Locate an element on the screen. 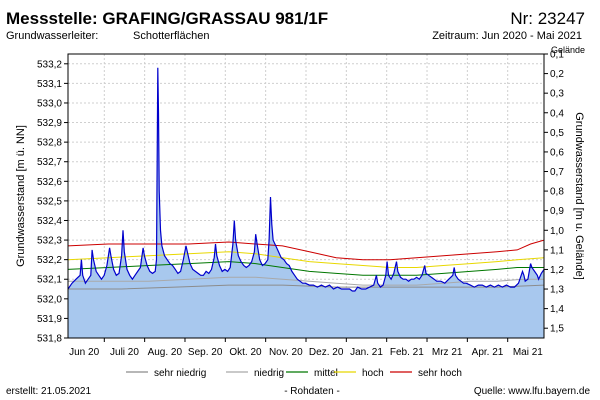  tick-label-right: 1,0 is located at coordinates (557, 231).